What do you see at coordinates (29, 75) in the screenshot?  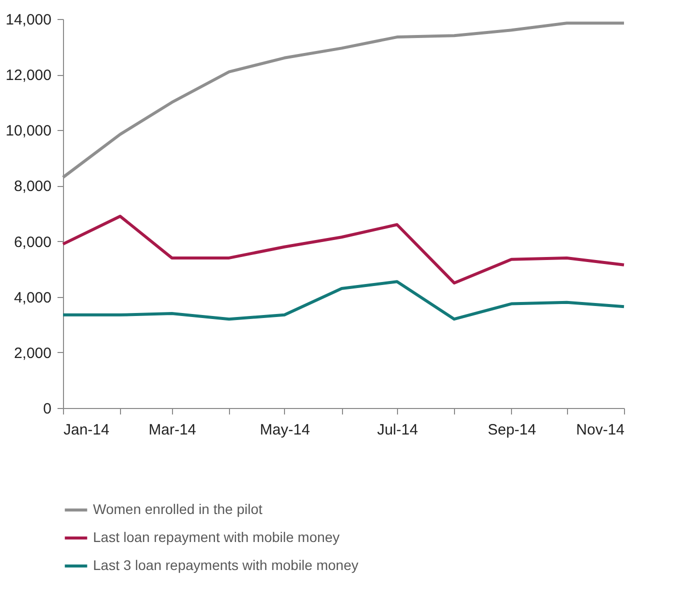 I see `y-tick-label: 12,000` at bounding box center [29, 75].